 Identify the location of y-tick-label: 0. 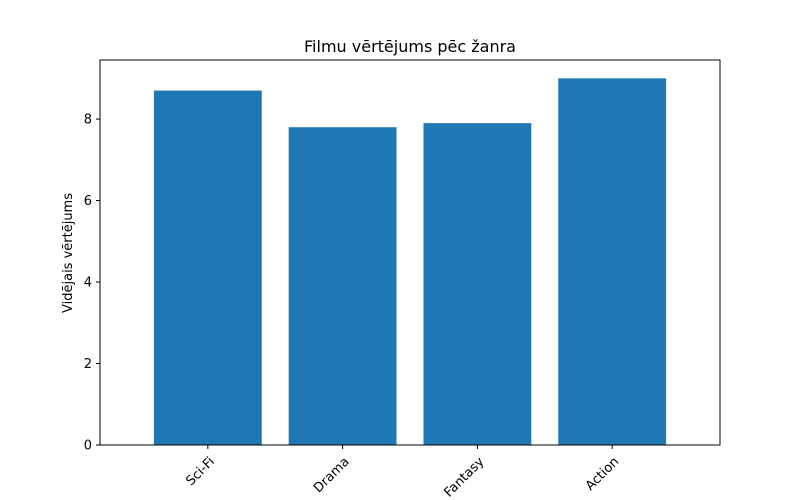
(88, 446).